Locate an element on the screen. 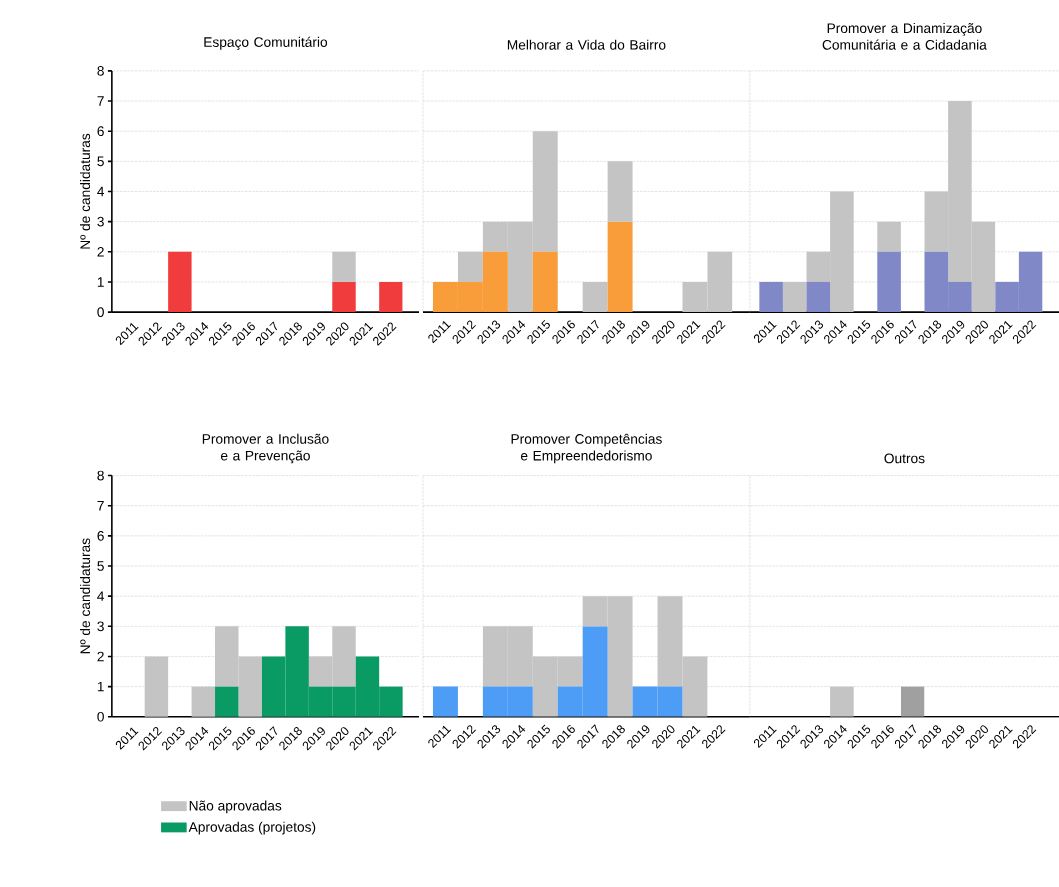  chart-title: Melhorar a Vida do Bairro is located at coordinates (586, 44).